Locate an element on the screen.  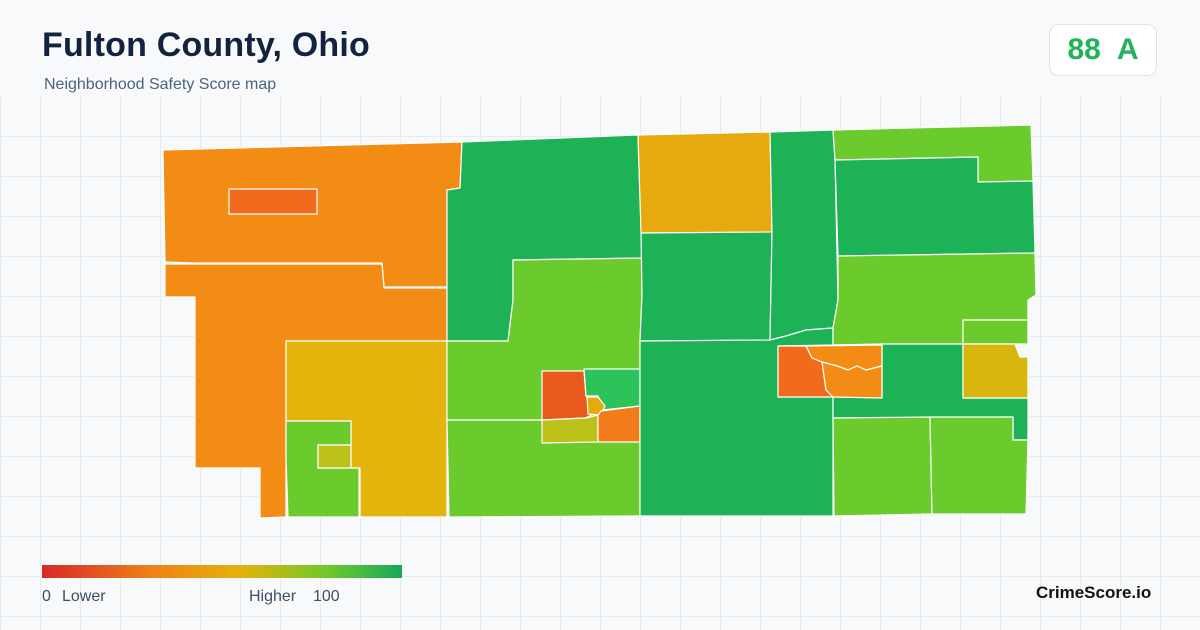
region-central-strip-green is located at coordinates (804, 235).